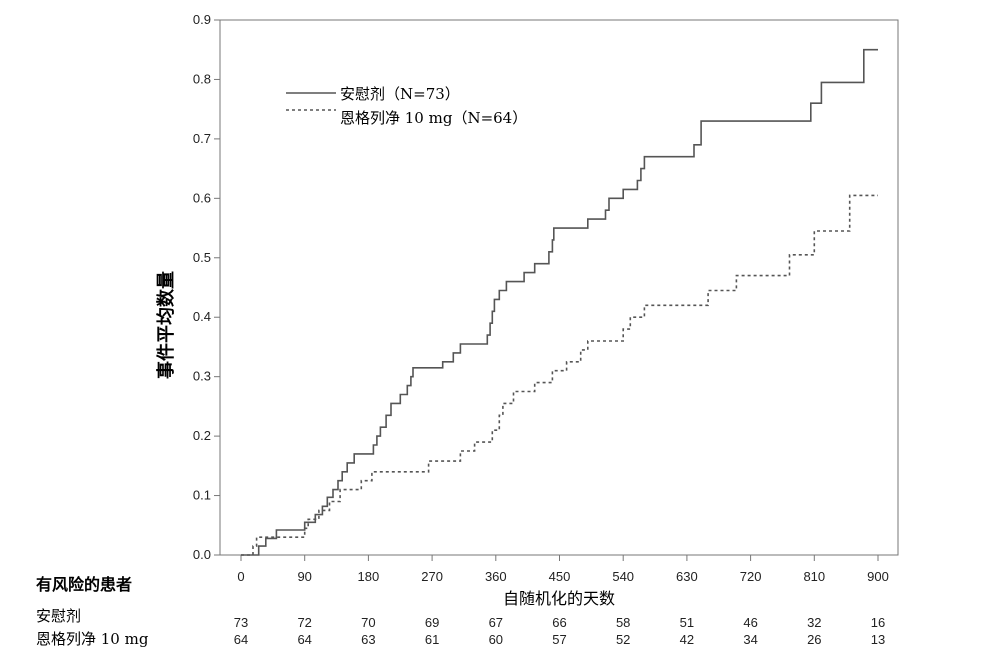 The width and height of the screenshot is (994, 668). What do you see at coordinates (751, 576) in the screenshot?
I see `x-tick-label: 720` at bounding box center [751, 576].